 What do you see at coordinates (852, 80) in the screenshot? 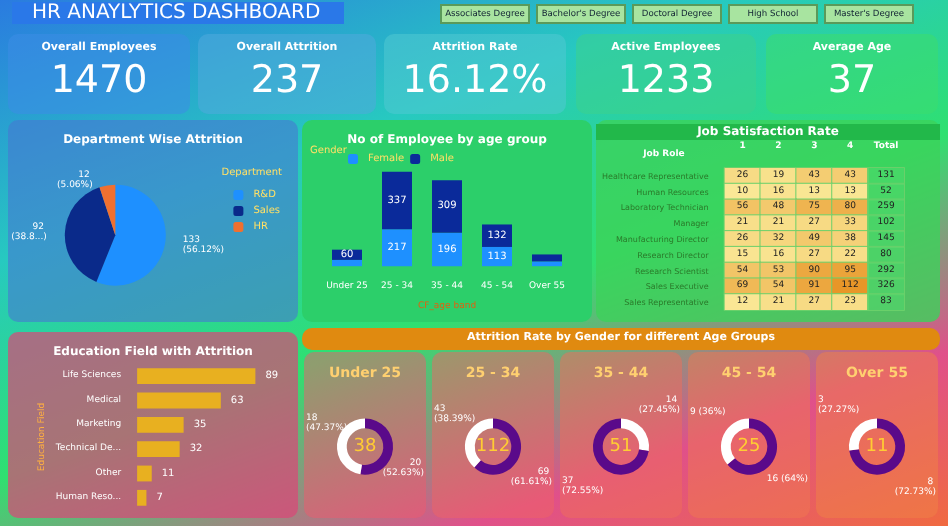
I see `text: 37` at bounding box center [852, 80].